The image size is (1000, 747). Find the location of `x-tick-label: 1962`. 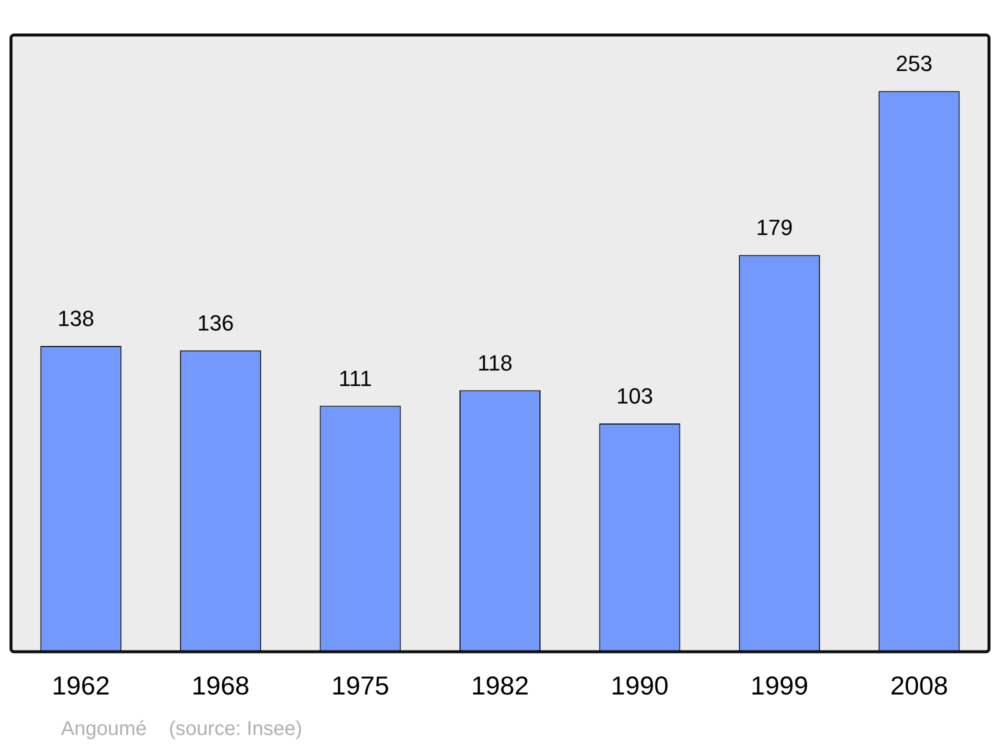

x-tick-label: 1962 is located at coordinates (81, 685).